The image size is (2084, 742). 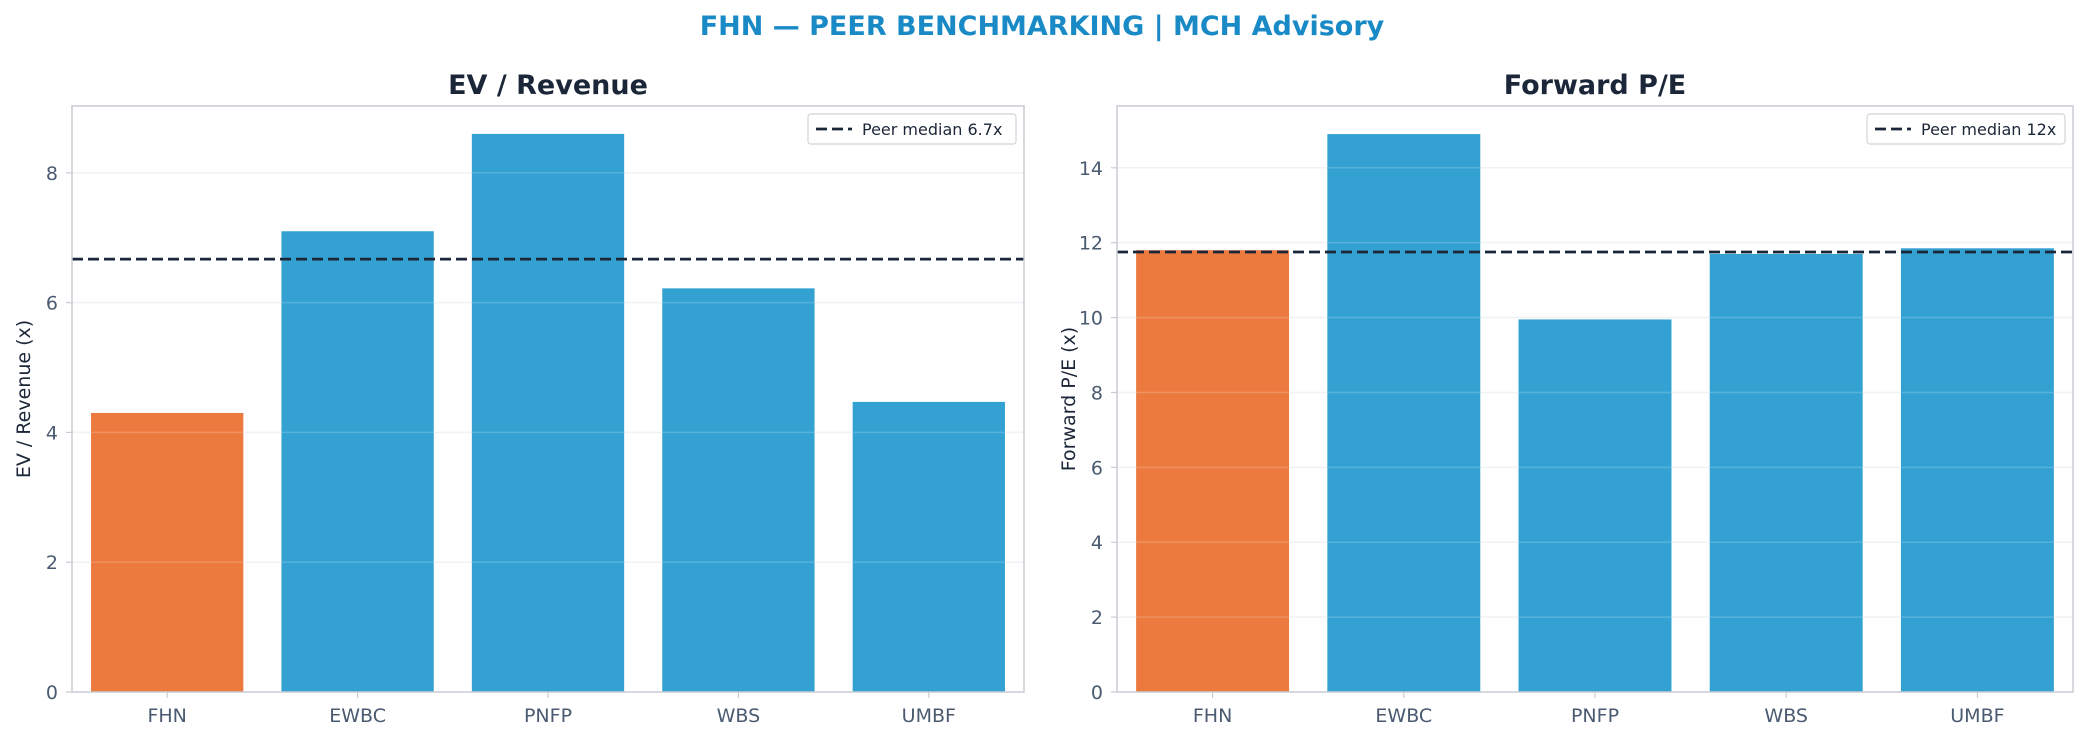 What do you see at coordinates (1091, 319) in the screenshot?
I see `chart-1-y-tick-label: 10` at bounding box center [1091, 319].